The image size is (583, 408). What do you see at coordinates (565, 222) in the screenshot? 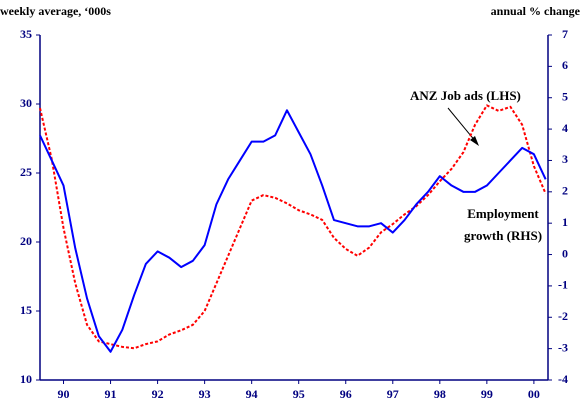
I see `y2-tick-label: 1` at bounding box center [565, 222].